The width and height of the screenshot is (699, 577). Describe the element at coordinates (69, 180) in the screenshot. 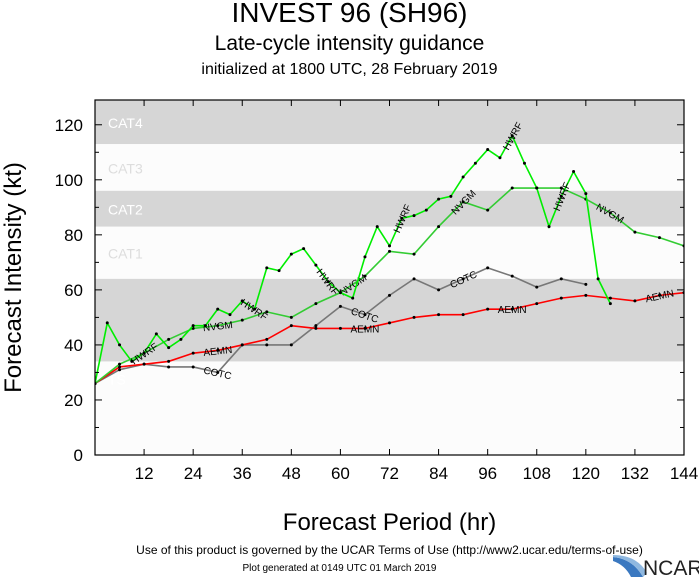

I see `y-tick-label: 100` at that location.